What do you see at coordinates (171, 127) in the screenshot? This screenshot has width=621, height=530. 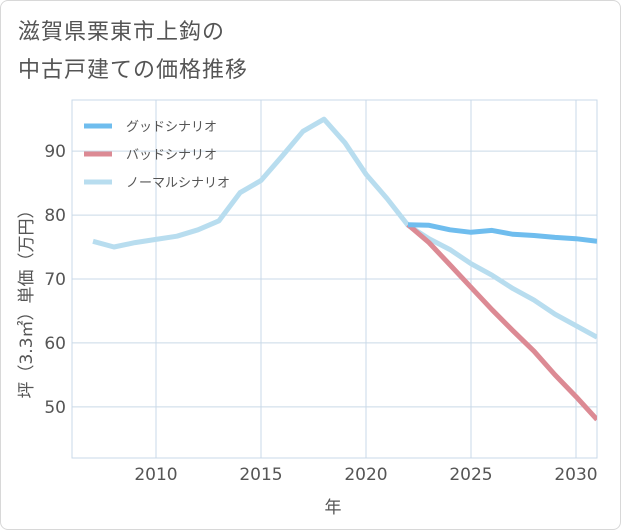 I see `legend-label-good: グッドシナリオ` at bounding box center [171, 127].